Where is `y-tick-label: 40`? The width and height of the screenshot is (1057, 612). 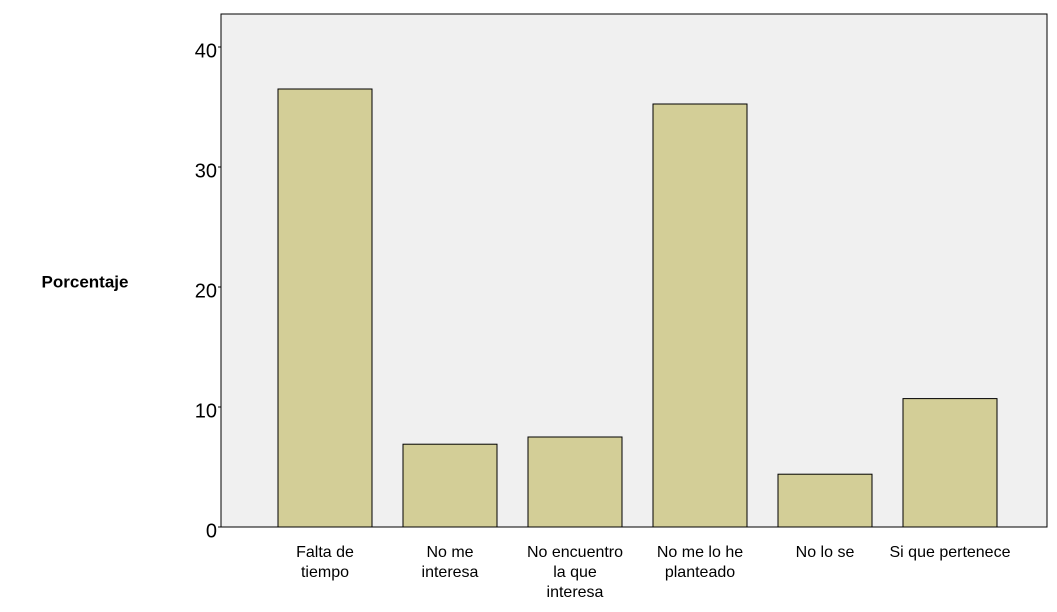
y-tick-label: 40 is located at coordinates (206, 51).